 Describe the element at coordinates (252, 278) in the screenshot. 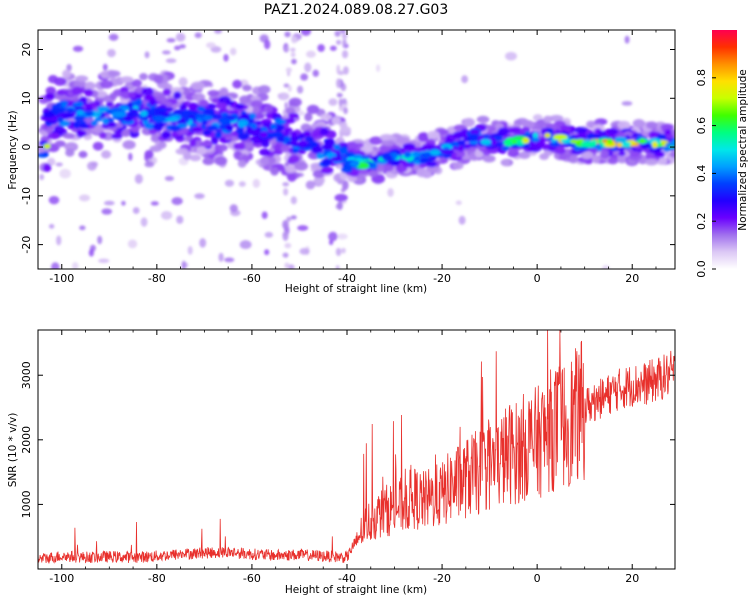

I see `x-tick-label: -60` at that location.